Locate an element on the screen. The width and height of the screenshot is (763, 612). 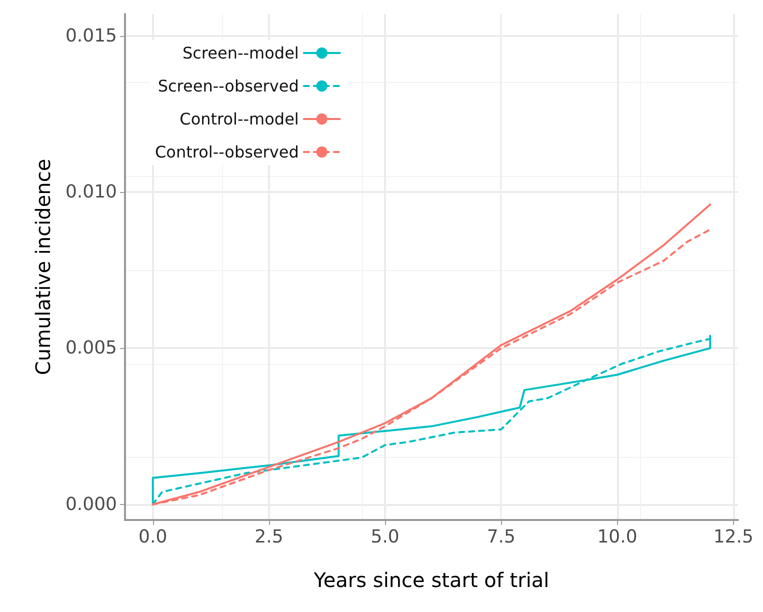
x-tick-label: 5.0 is located at coordinates (385, 537).